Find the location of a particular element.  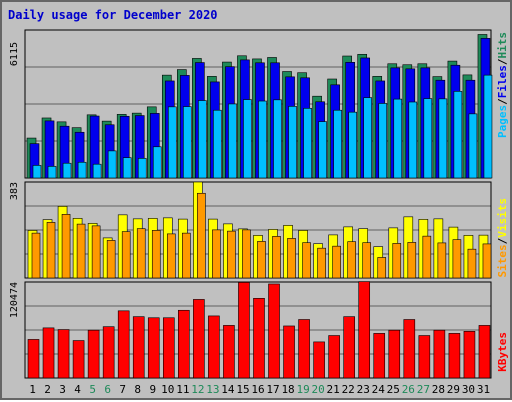

legend-sep-2: / is located at coordinates (502, 62).